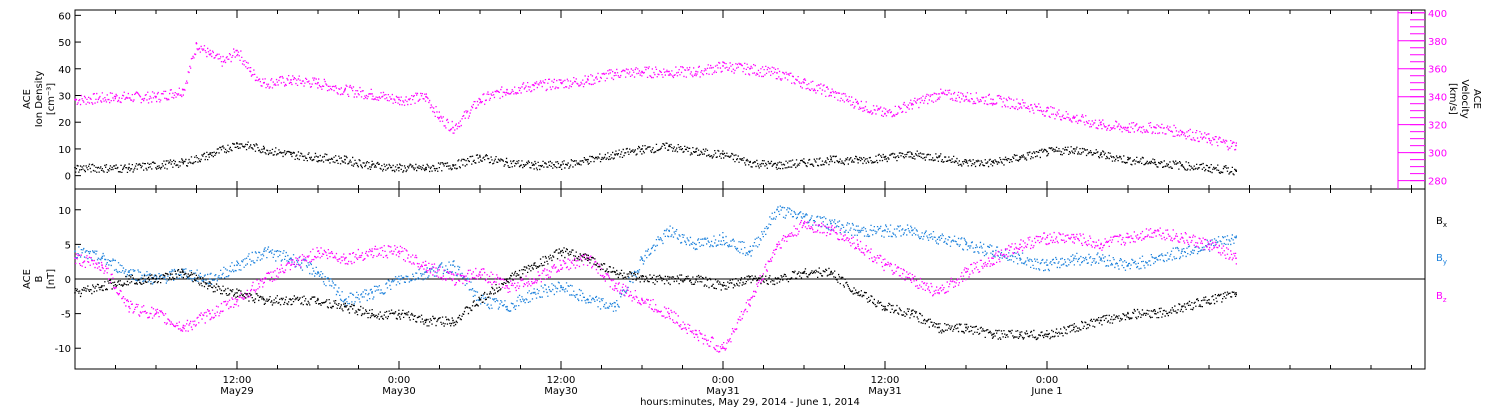  What do you see at coordinates (51, 279) in the screenshot?
I see `field-axis-label-line3: [nT]` at bounding box center [51, 279].